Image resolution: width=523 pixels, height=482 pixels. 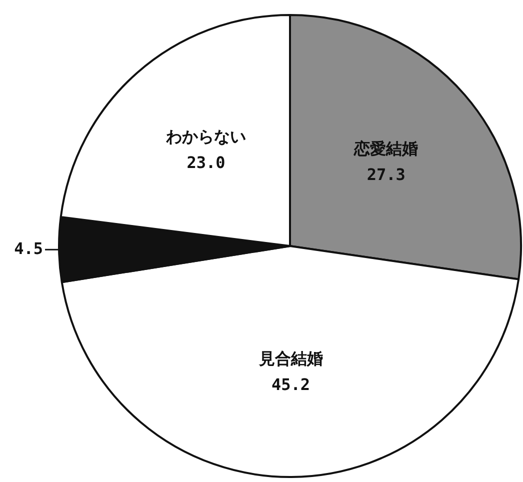 I want to click on slice-label: わからない, so click(x=205, y=136).